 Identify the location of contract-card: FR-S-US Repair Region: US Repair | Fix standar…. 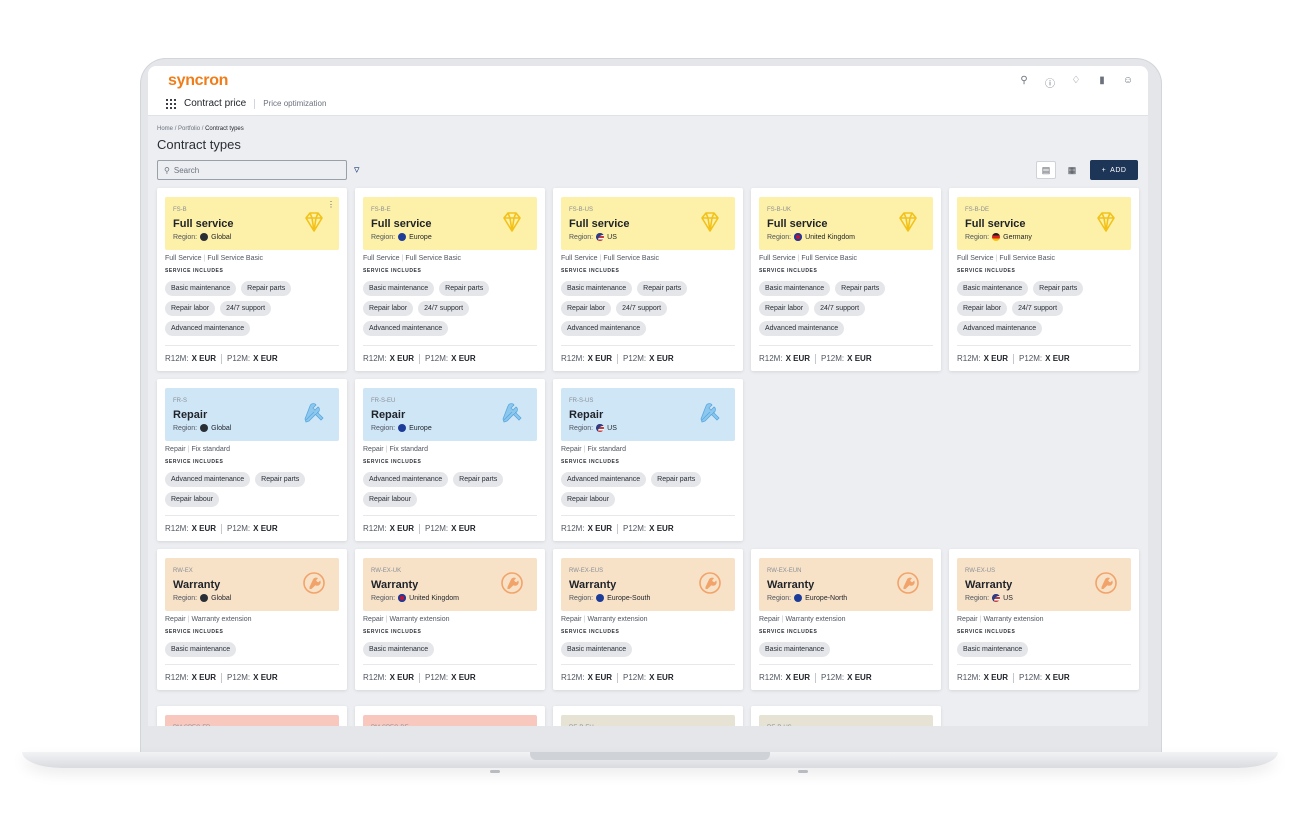
(648, 460).